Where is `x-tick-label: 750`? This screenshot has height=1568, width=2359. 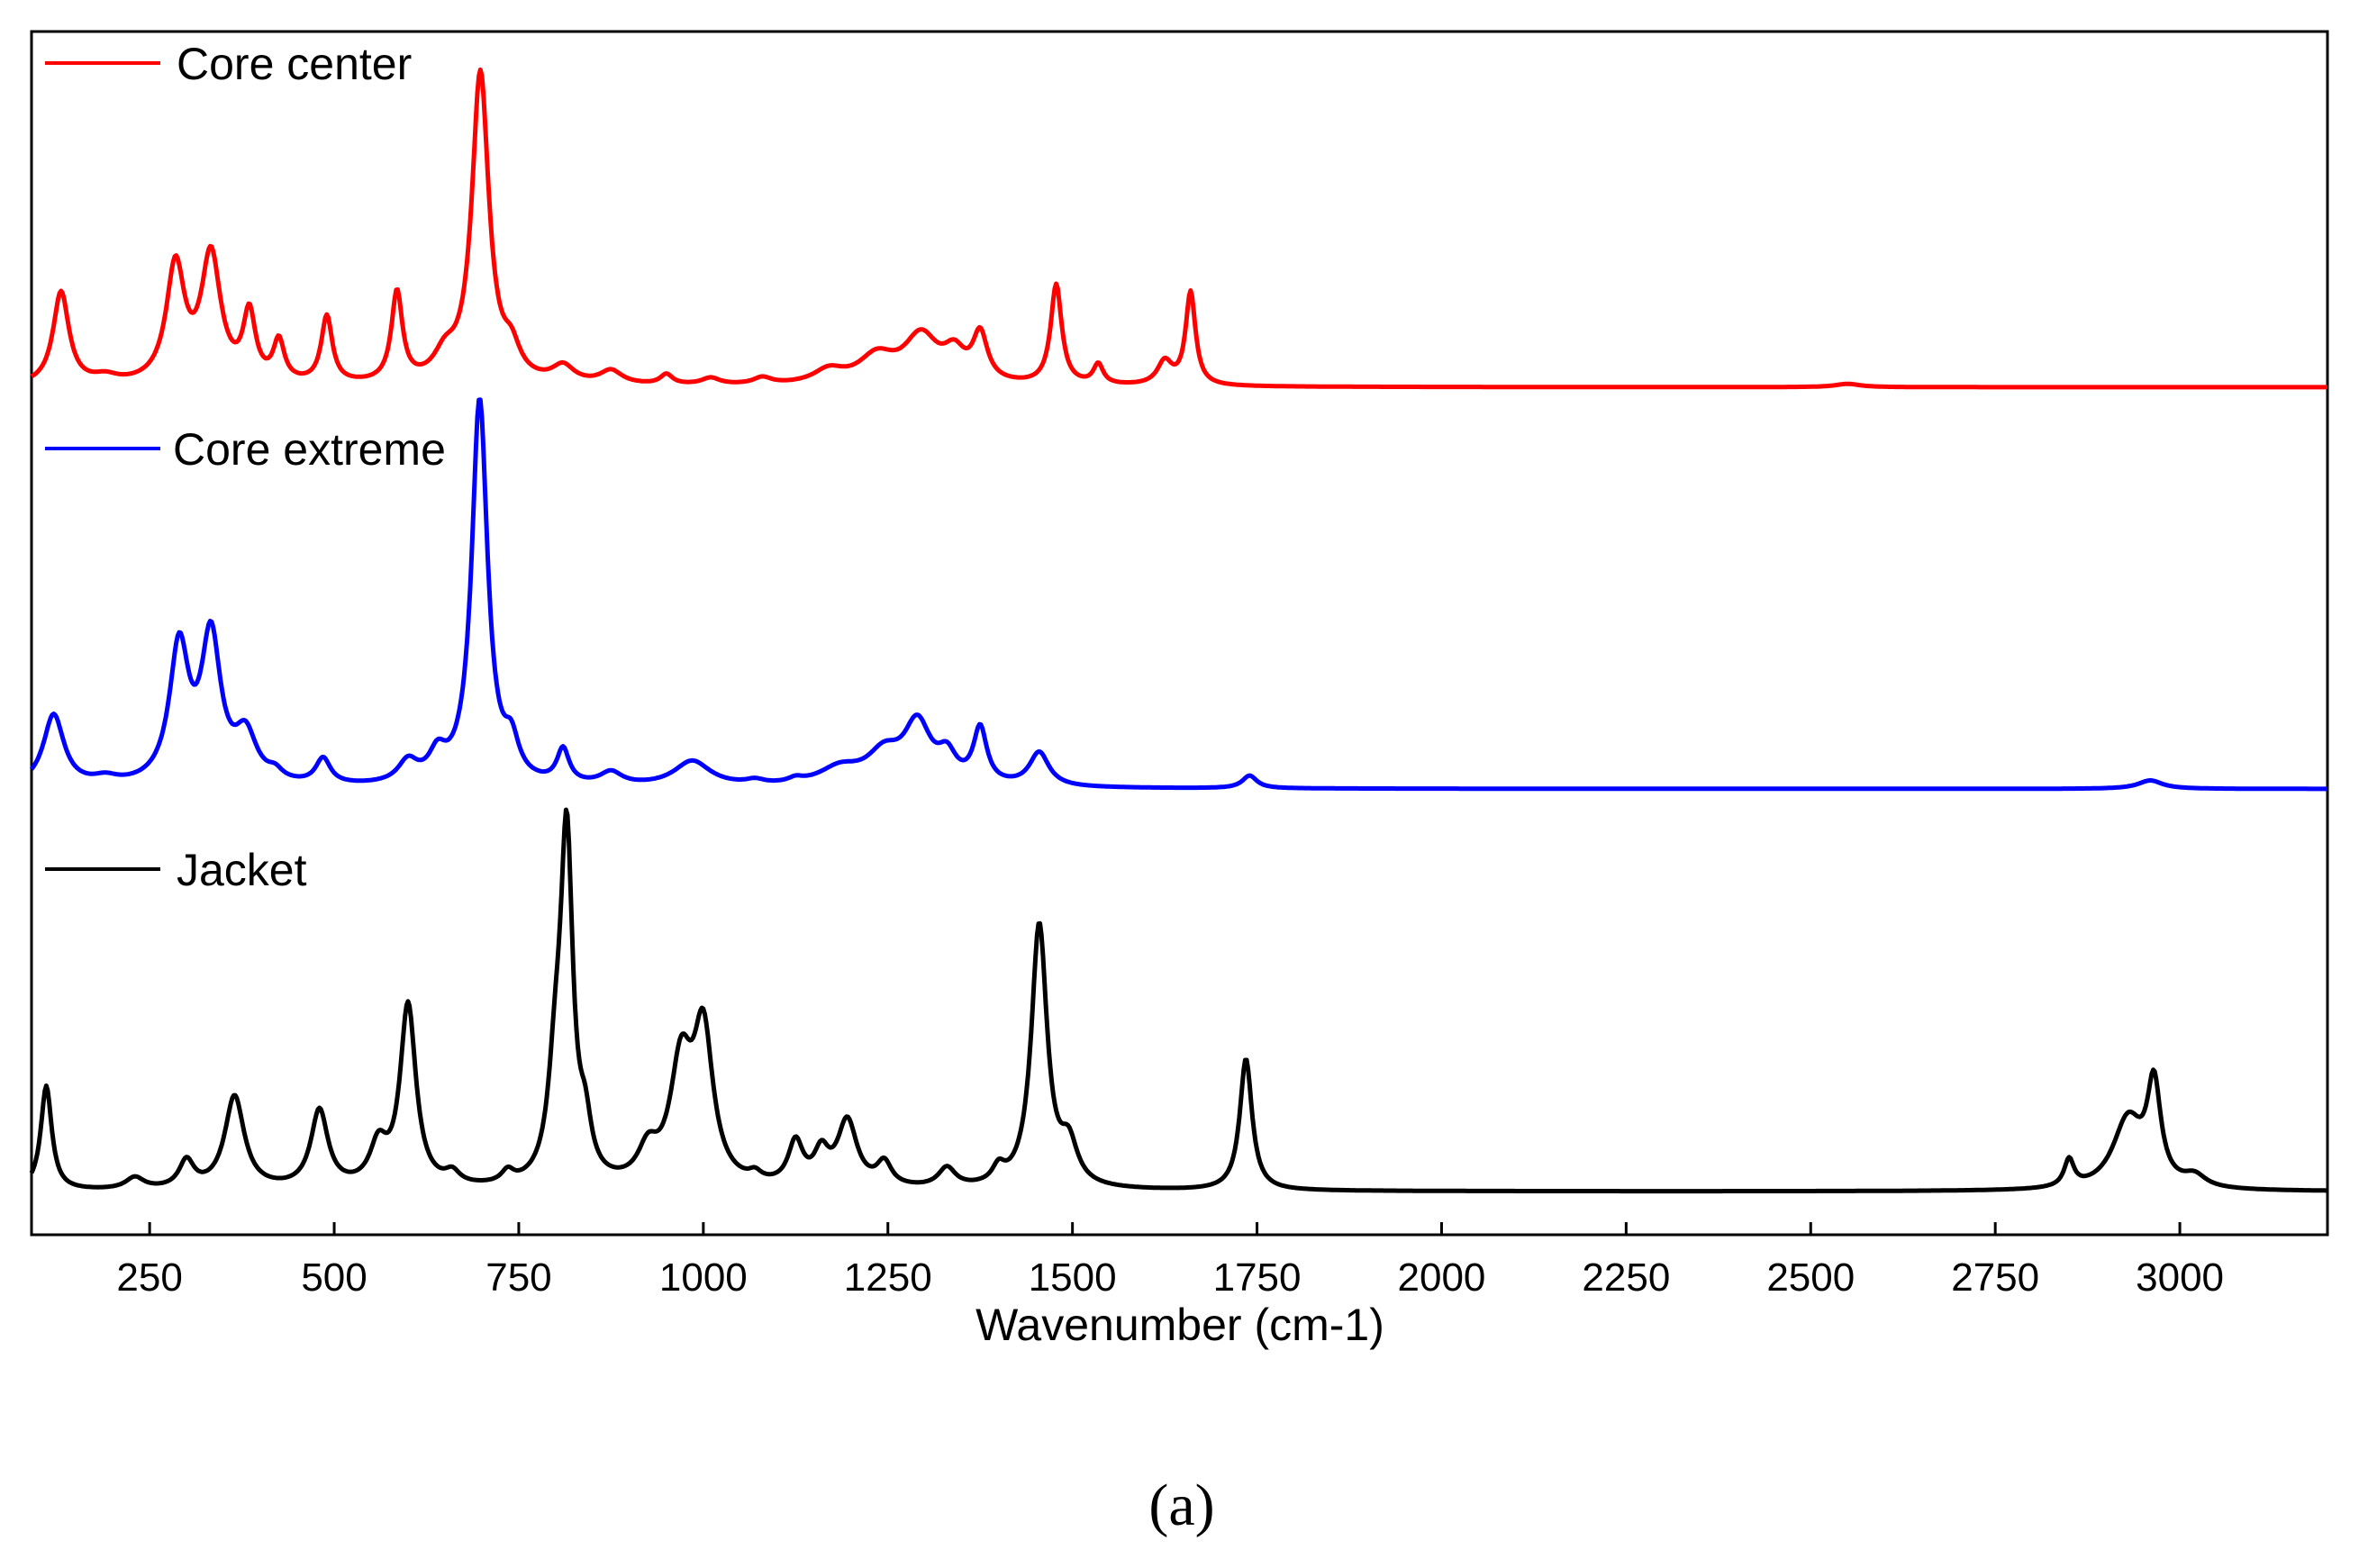 x-tick-label: 750 is located at coordinates (518, 1277).